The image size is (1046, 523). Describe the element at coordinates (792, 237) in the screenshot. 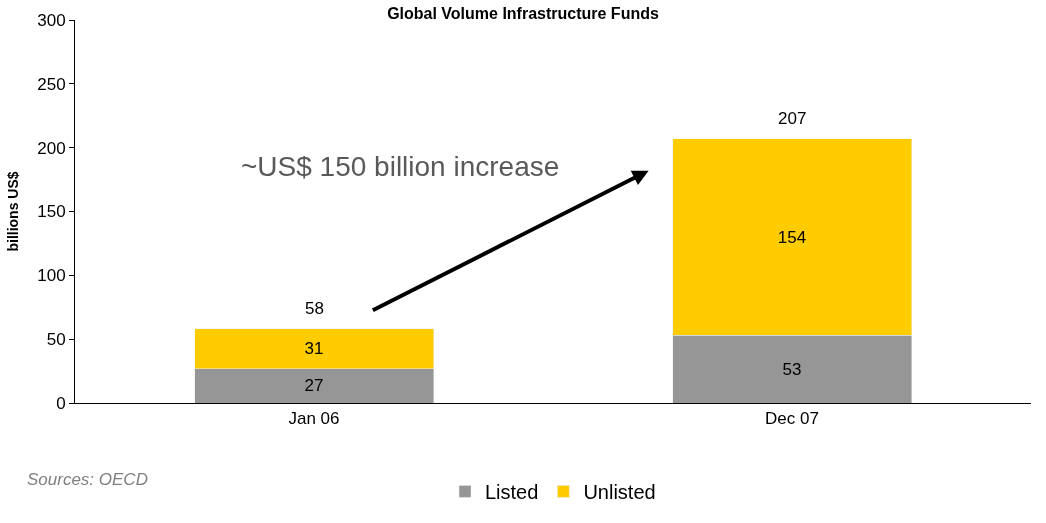

I see `data-label: 154` at that location.